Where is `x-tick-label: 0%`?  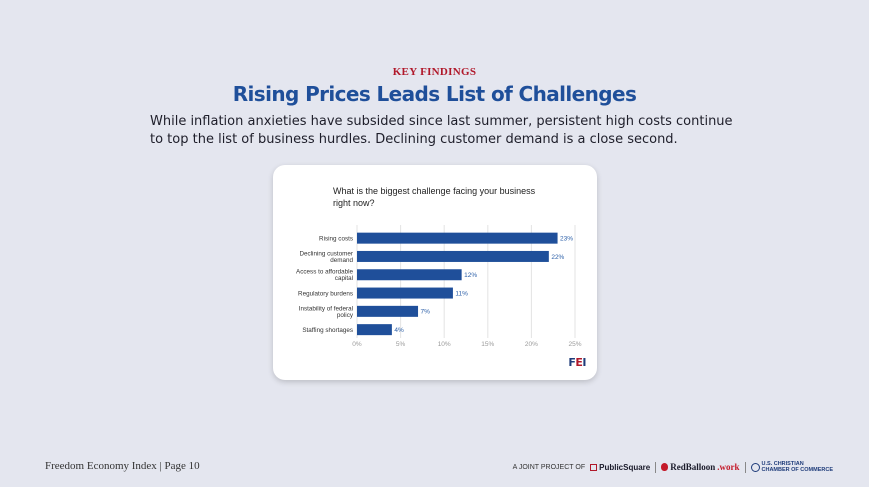 x-tick-label: 0% is located at coordinates (357, 344).